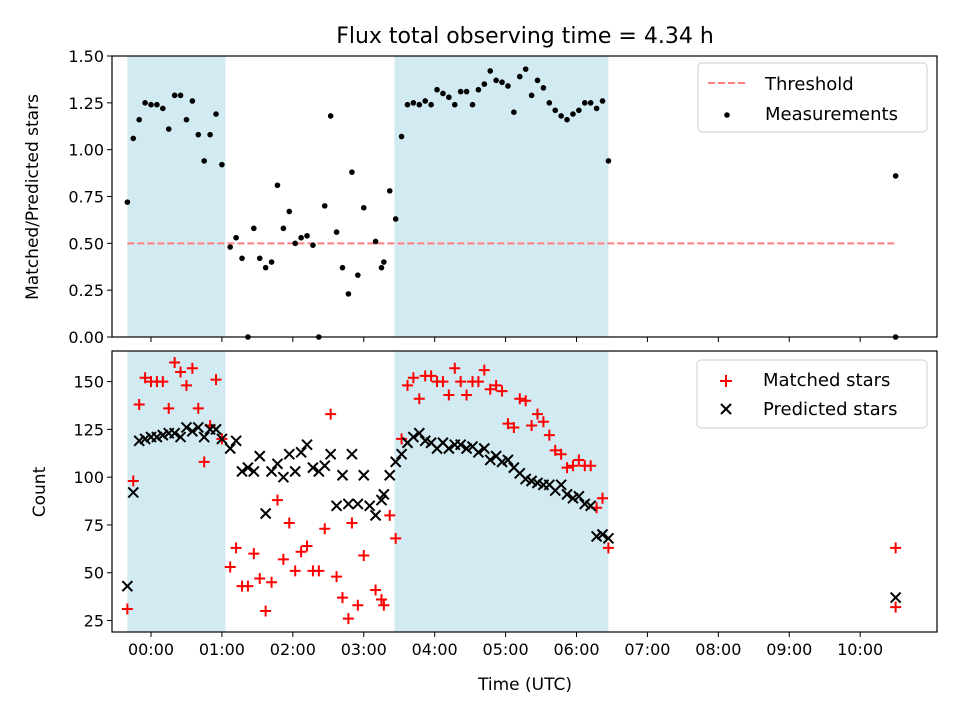 The width and height of the screenshot is (960, 720). Describe the element at coordinates (812, 394) in the screenshot. I see `bottom-legend-box` at that location.